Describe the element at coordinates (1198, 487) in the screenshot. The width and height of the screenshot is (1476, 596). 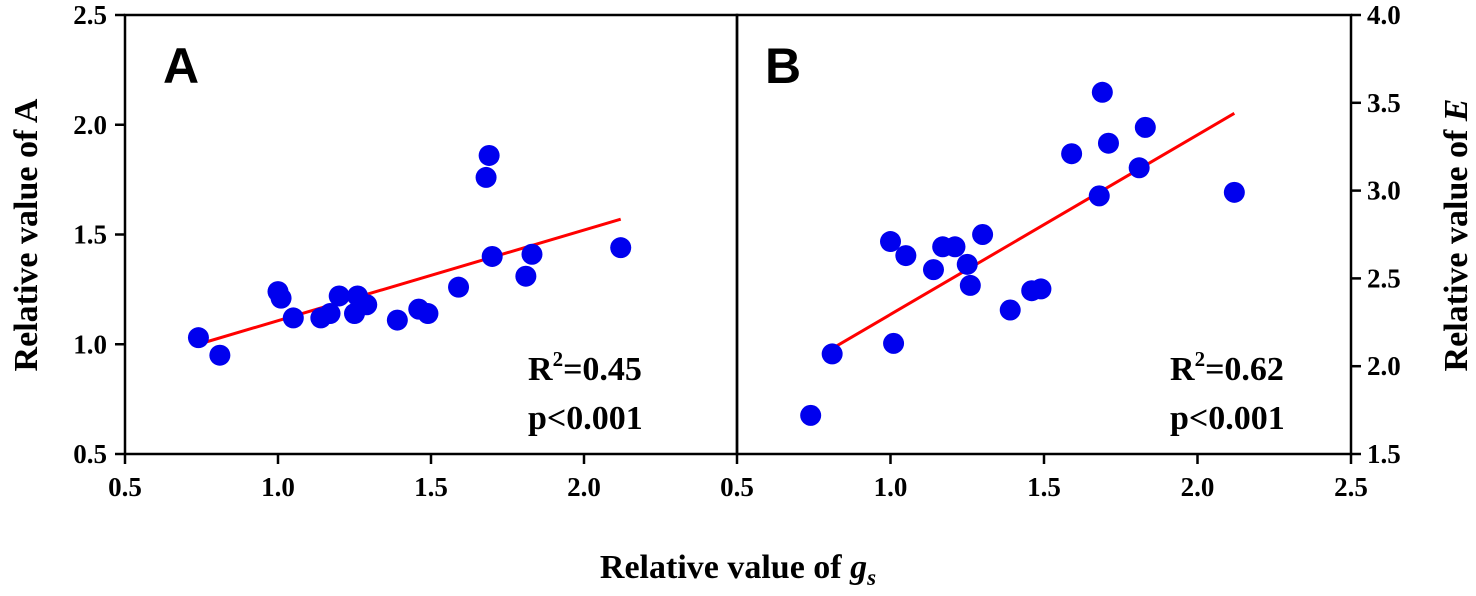
I see `panel-b-x-tick-label: 2.0` at that location.